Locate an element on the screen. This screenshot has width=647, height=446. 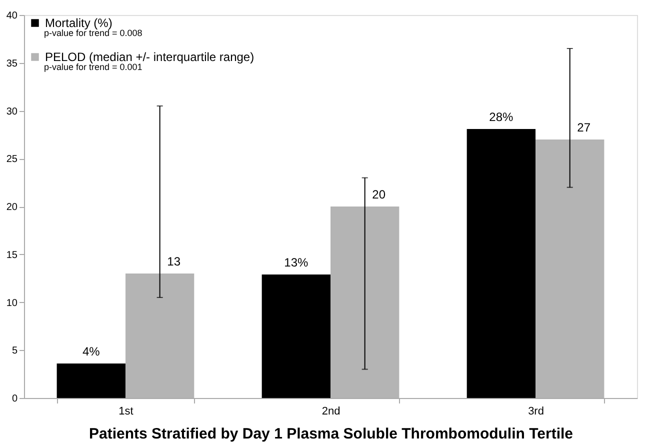
y-tick-label: 10 is located at coordinates (12, 303).